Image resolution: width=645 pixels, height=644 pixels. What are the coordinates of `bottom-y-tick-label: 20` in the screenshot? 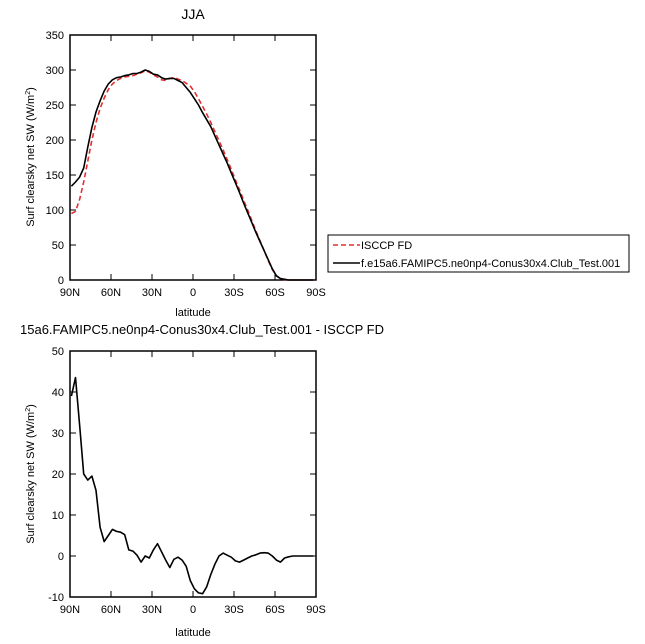 It's located at (58, 475).